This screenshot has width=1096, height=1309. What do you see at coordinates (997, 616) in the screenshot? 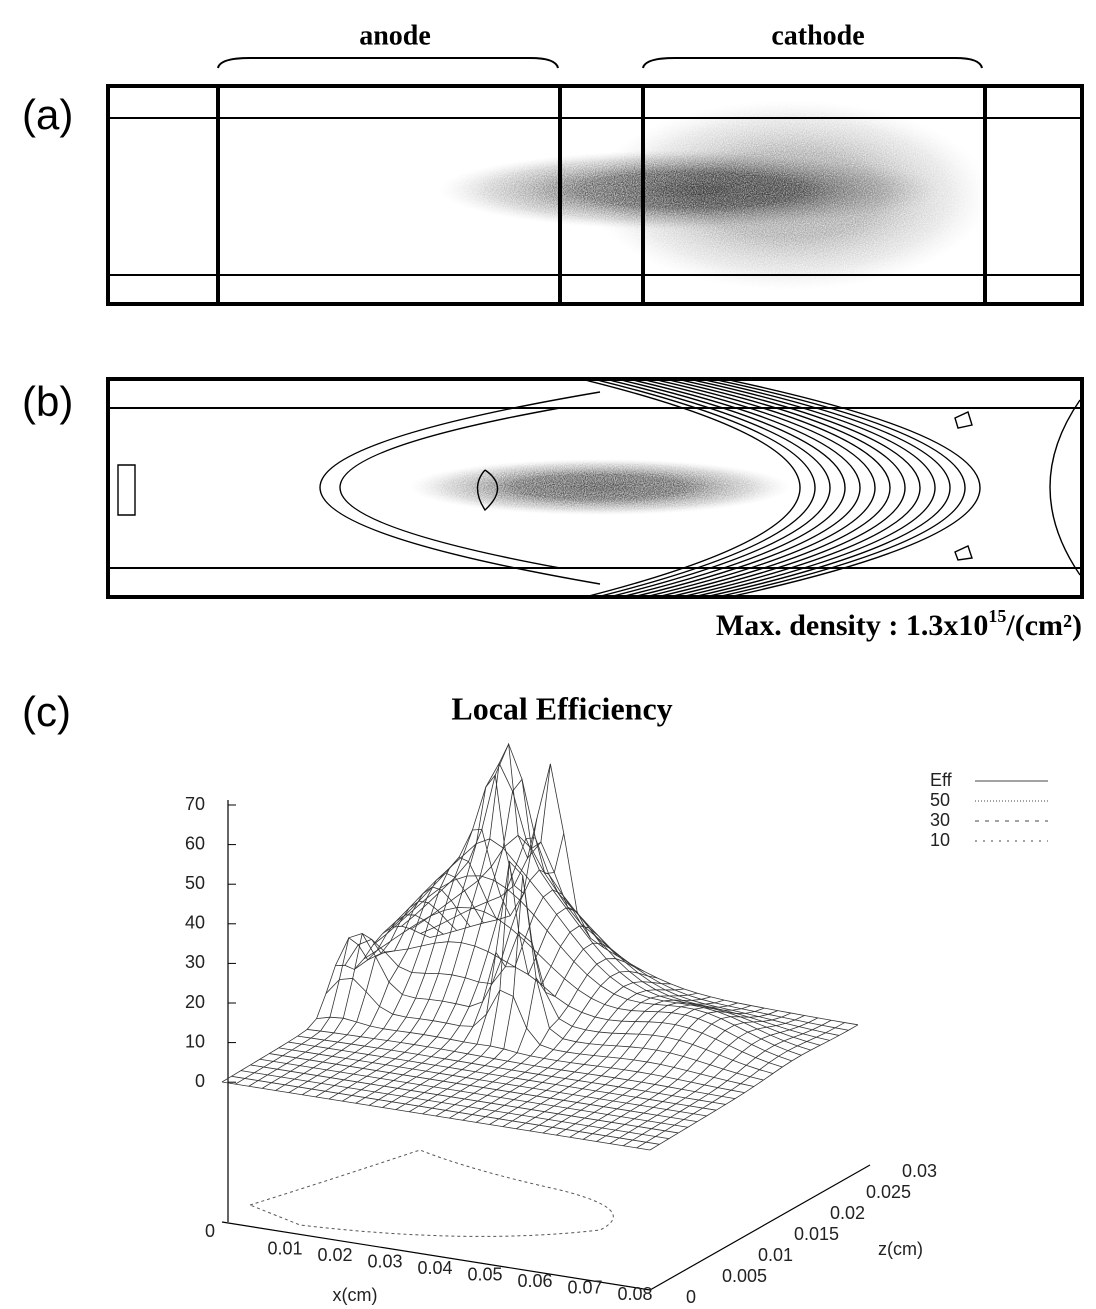
I see `caption-exponent: 15` at bounding box center [997, 616].